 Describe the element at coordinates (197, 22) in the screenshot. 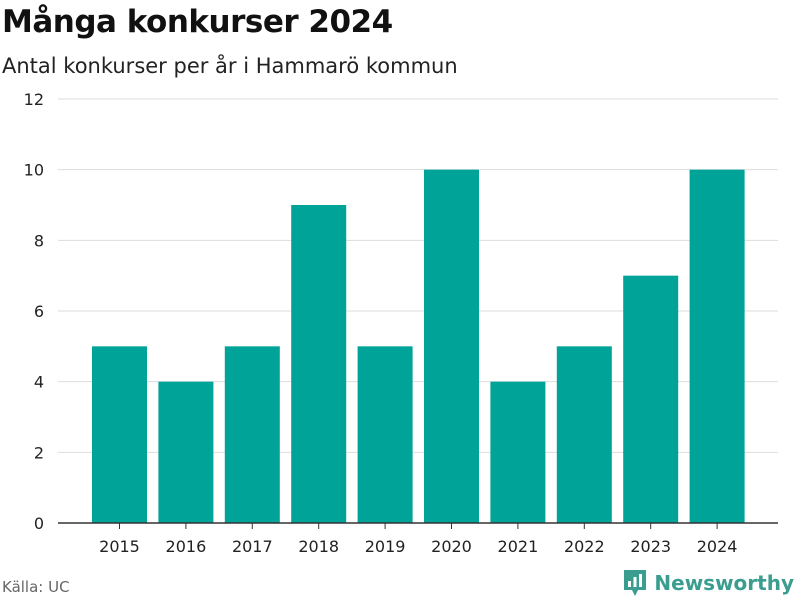

I see `chart-title: Många konkurser 2024` at that location.